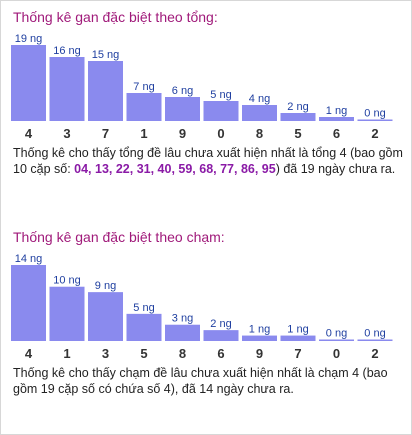 The width and height of the screenshot is (412, 435). What do you see at coordinates (259, 133) in the screenshot?
I see `tong-category-label: 8` at bounding box center [259, 133].